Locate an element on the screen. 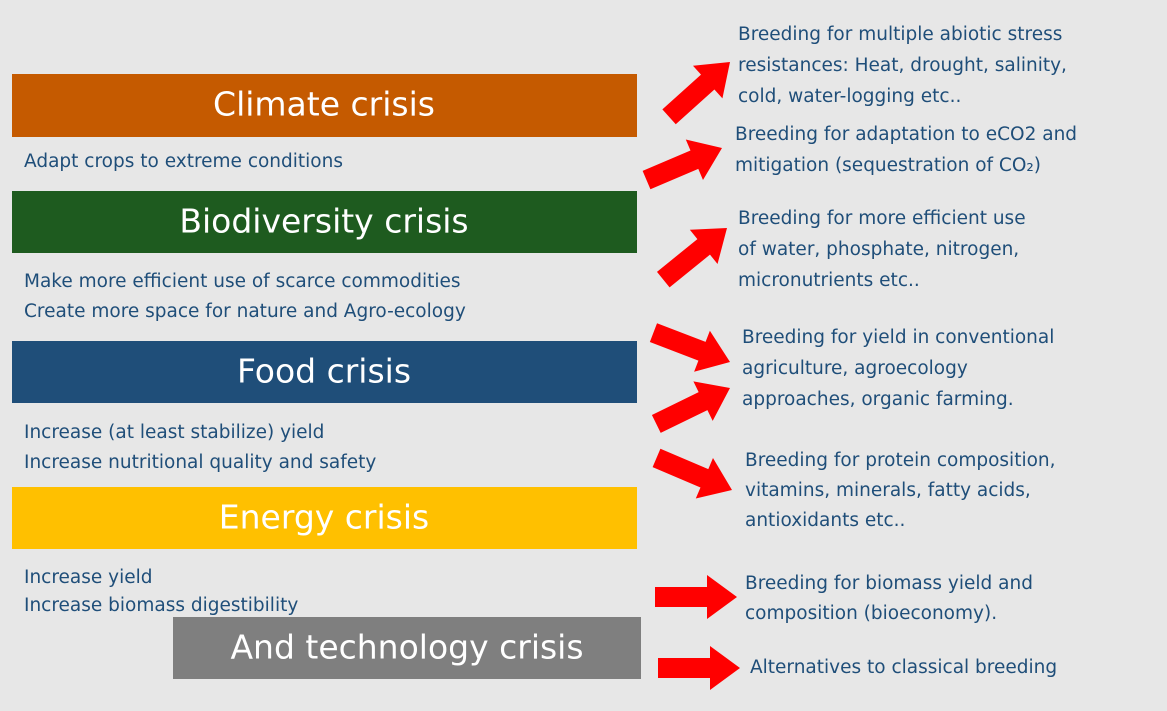 This screenshot has width=1167, height=711. outcome-text: Breeding for protein composition, is located at coordinates (900, 460).